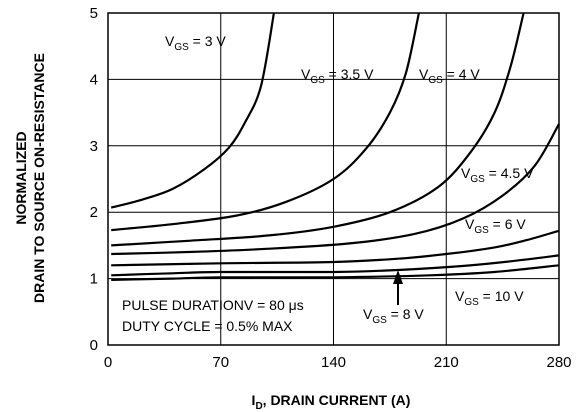  What do you see at coordinates (94, 279) in the screenshot?
I see `y-tick-label: 1` at bounding box center [94, 279].